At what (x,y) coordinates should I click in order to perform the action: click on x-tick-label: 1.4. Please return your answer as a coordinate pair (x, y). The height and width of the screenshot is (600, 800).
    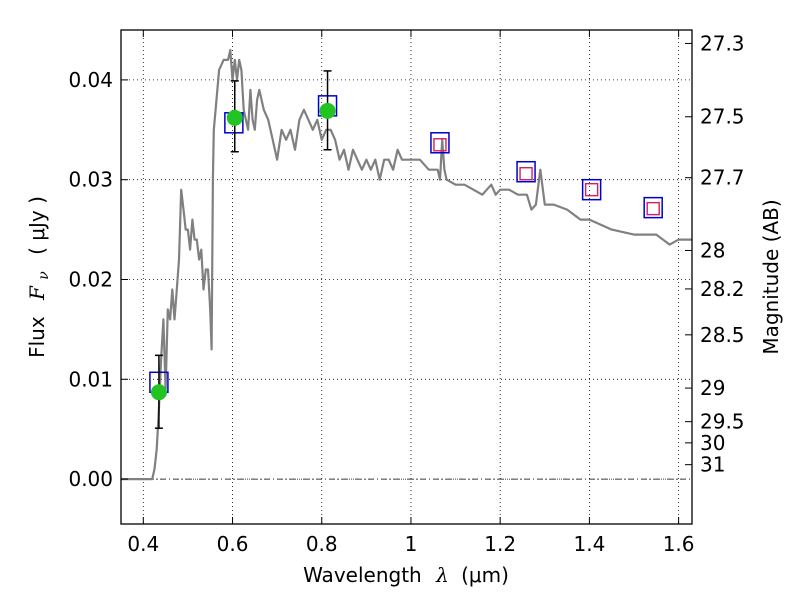
    Looking at the image, I should click on (589, 544).